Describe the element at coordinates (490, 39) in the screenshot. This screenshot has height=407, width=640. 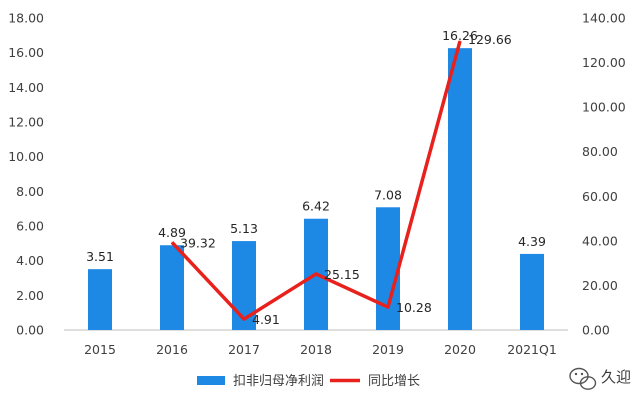
I see `line-data-label: 129.66` at that location.